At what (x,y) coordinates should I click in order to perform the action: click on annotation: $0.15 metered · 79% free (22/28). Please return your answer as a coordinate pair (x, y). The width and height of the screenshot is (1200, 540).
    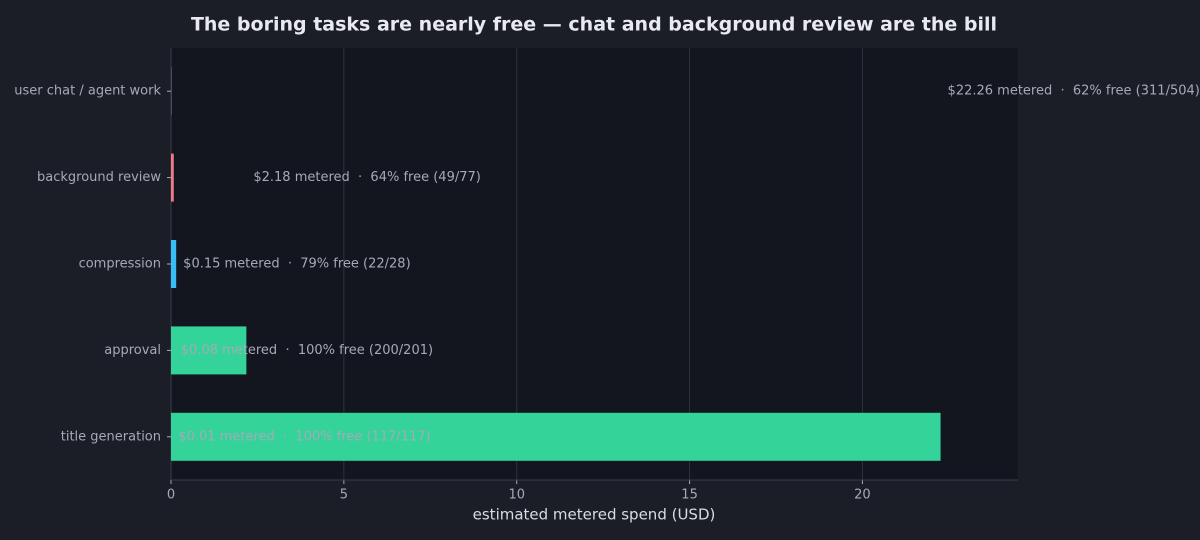
    Looking at the image, I should click on (296, 264).